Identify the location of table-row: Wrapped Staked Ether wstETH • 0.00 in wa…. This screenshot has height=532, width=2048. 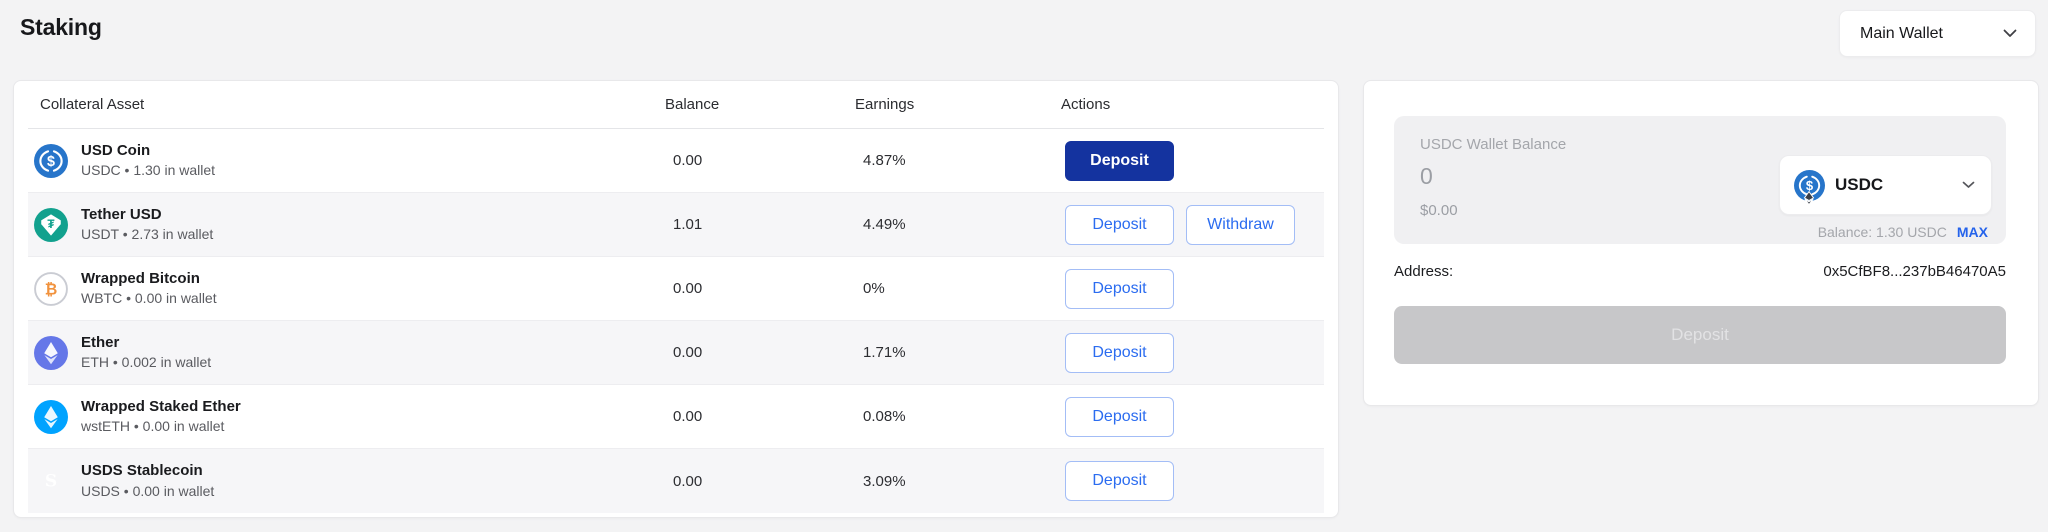
(676, 417).